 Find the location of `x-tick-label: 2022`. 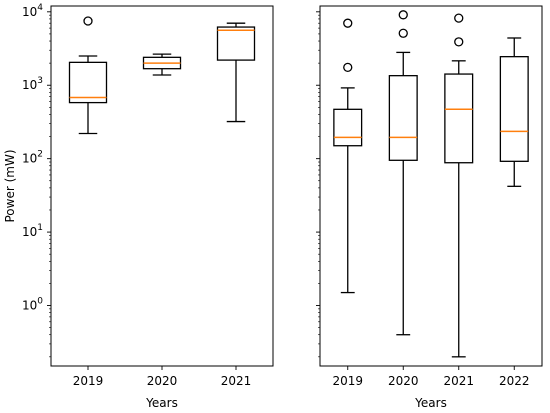

x-tick-label: 2022 is located at coordinates (514, 381).